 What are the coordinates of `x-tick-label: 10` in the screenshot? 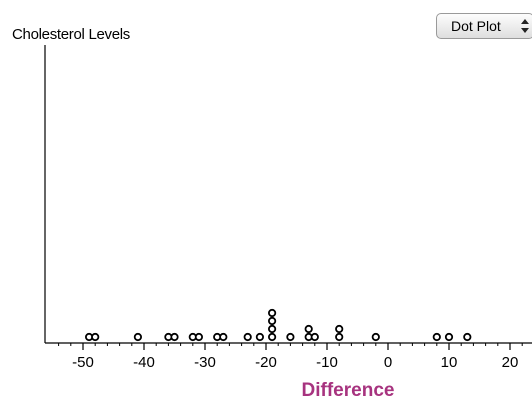 It's located at (449, 362).